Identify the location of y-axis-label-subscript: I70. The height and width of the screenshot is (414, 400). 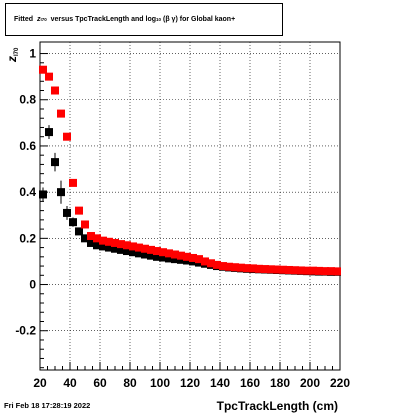
(17, 51).